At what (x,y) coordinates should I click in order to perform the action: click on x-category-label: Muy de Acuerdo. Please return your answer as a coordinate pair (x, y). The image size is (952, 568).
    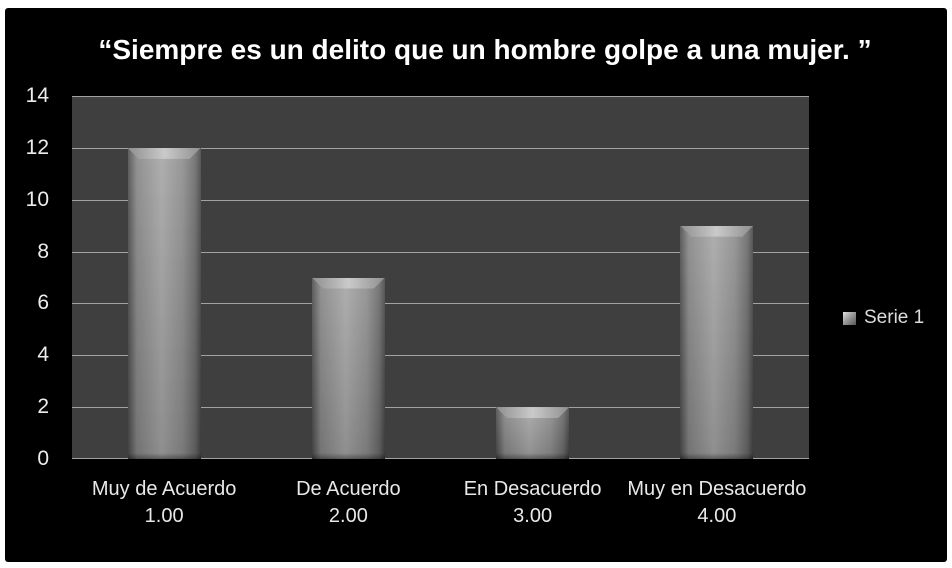
    Looking at the image, I should click on (164, 489).